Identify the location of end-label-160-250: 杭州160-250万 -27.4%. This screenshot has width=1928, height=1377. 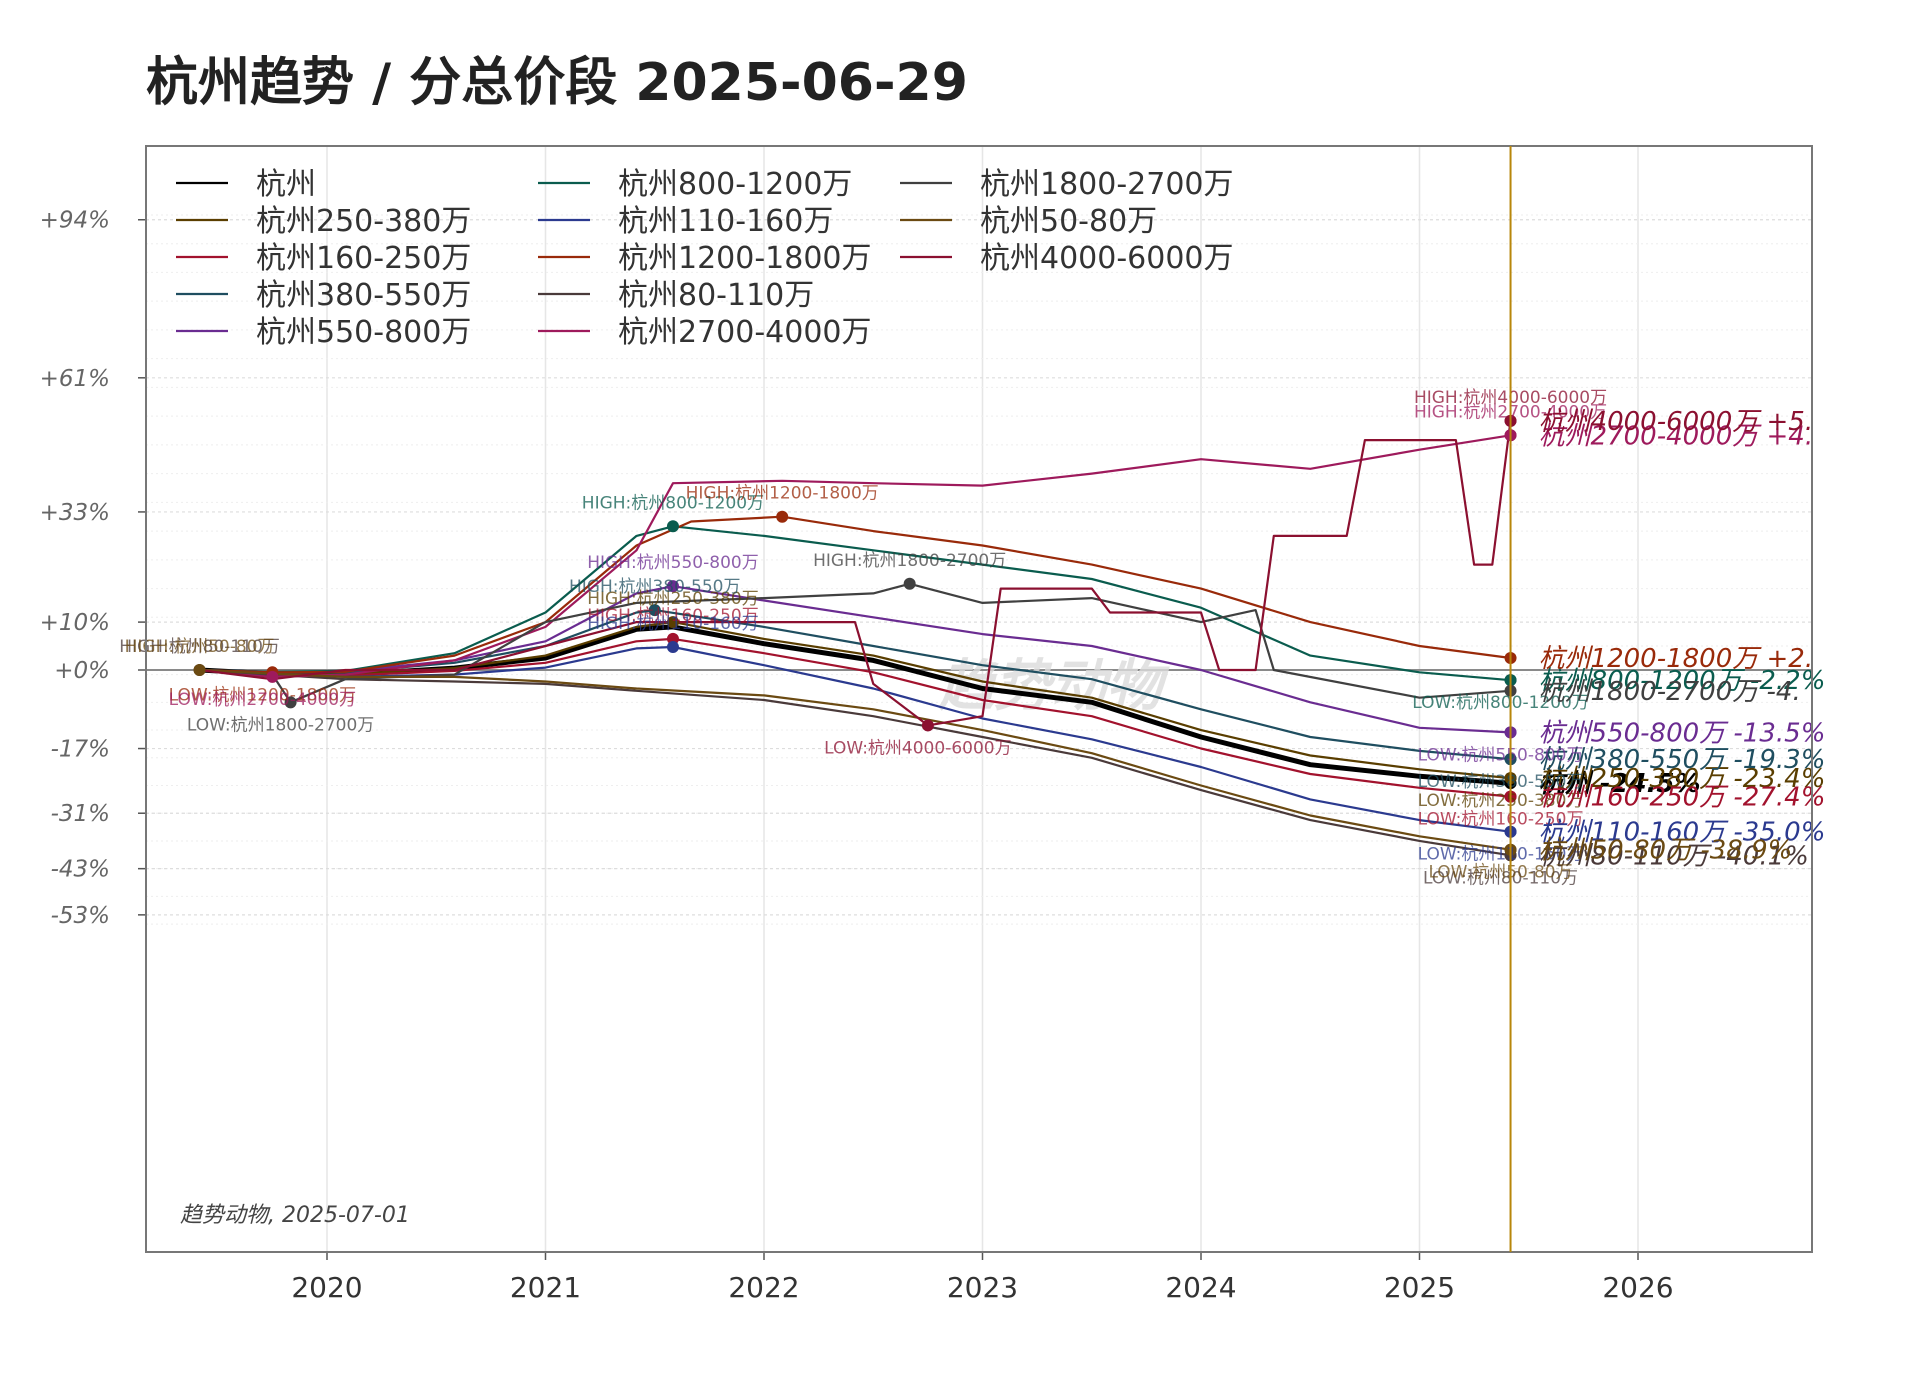
(1682, 798).